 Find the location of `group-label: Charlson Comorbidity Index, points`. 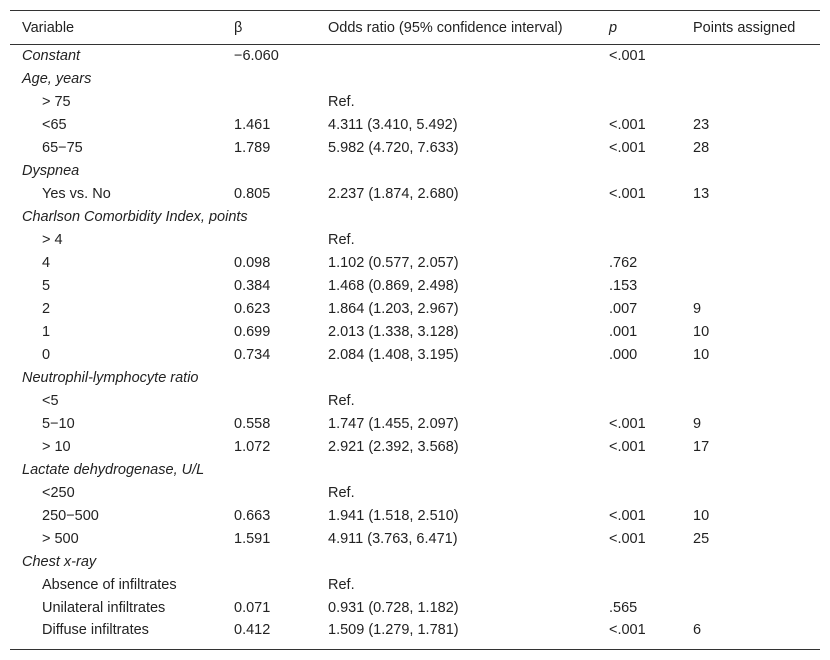

group-label: Charlson Comorbidity Index, points is located at coordinates (135, 217).